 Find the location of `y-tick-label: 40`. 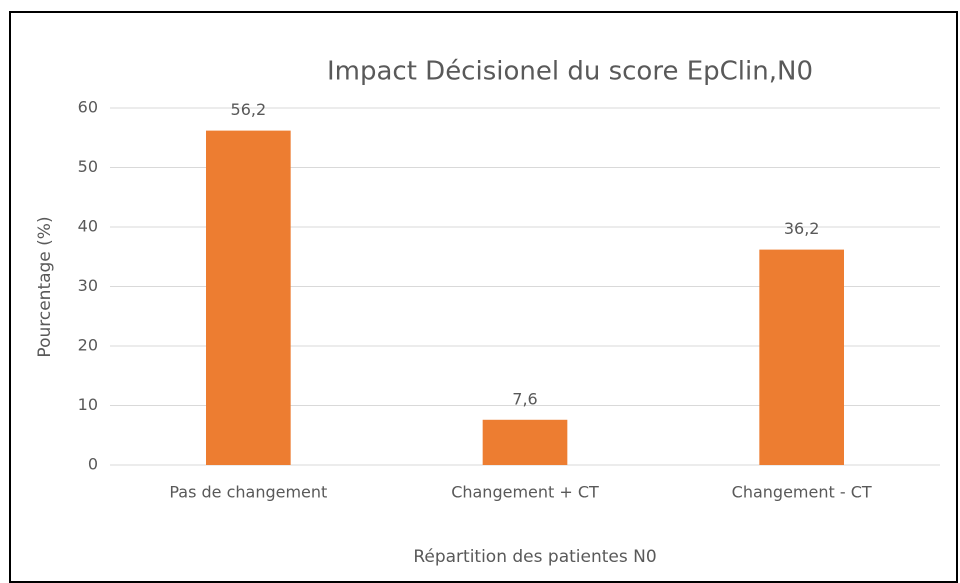

y-tick-label: 40 is located at coordinates (88, 226).